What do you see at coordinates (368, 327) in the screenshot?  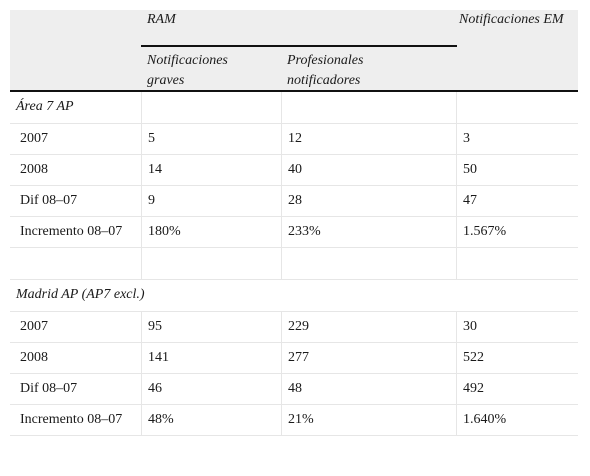 I see `cell-profesionales: 229` at bounding box center [368, 327].